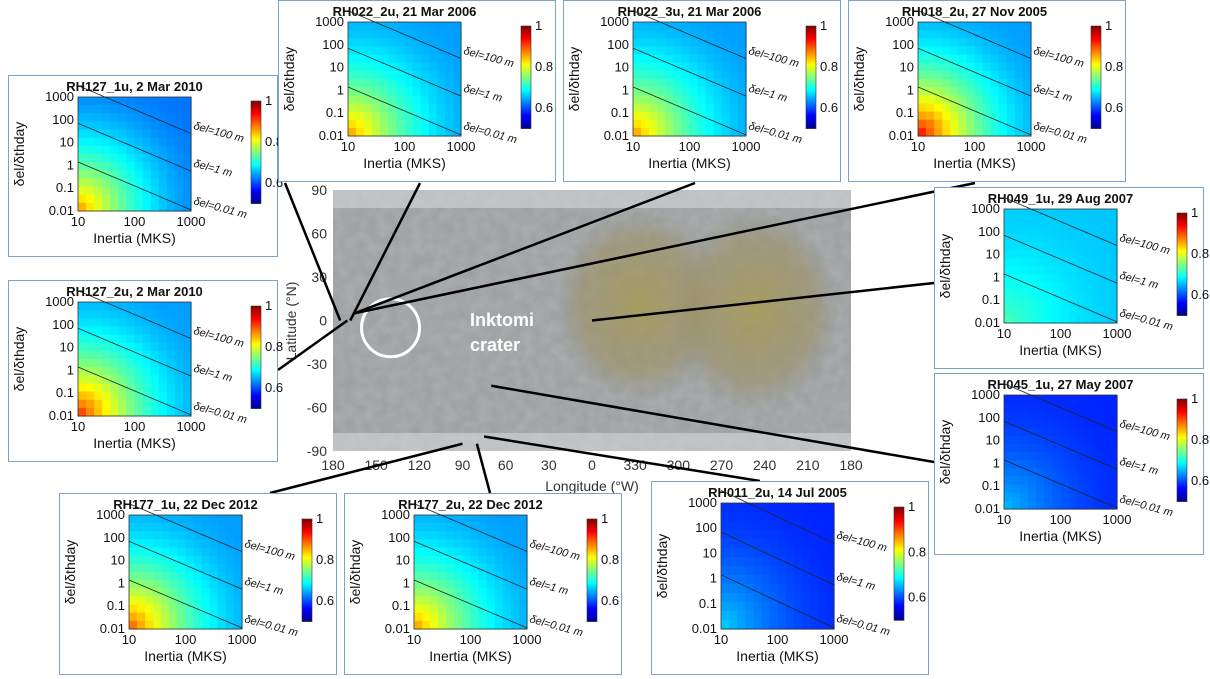 This screenshot has height=679, width=1210. I want to click on x-tick-label: 10, so click(721, 639).